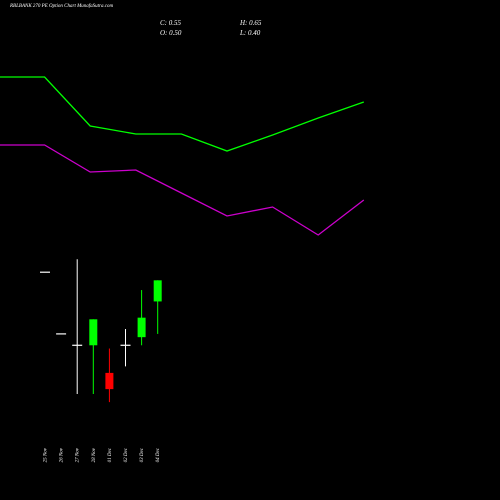 This screenshot has width=500, height=500. Describe the element at coordinates (250, 33) in the screenshot. I see `low-value: L: 0.40` at that location.